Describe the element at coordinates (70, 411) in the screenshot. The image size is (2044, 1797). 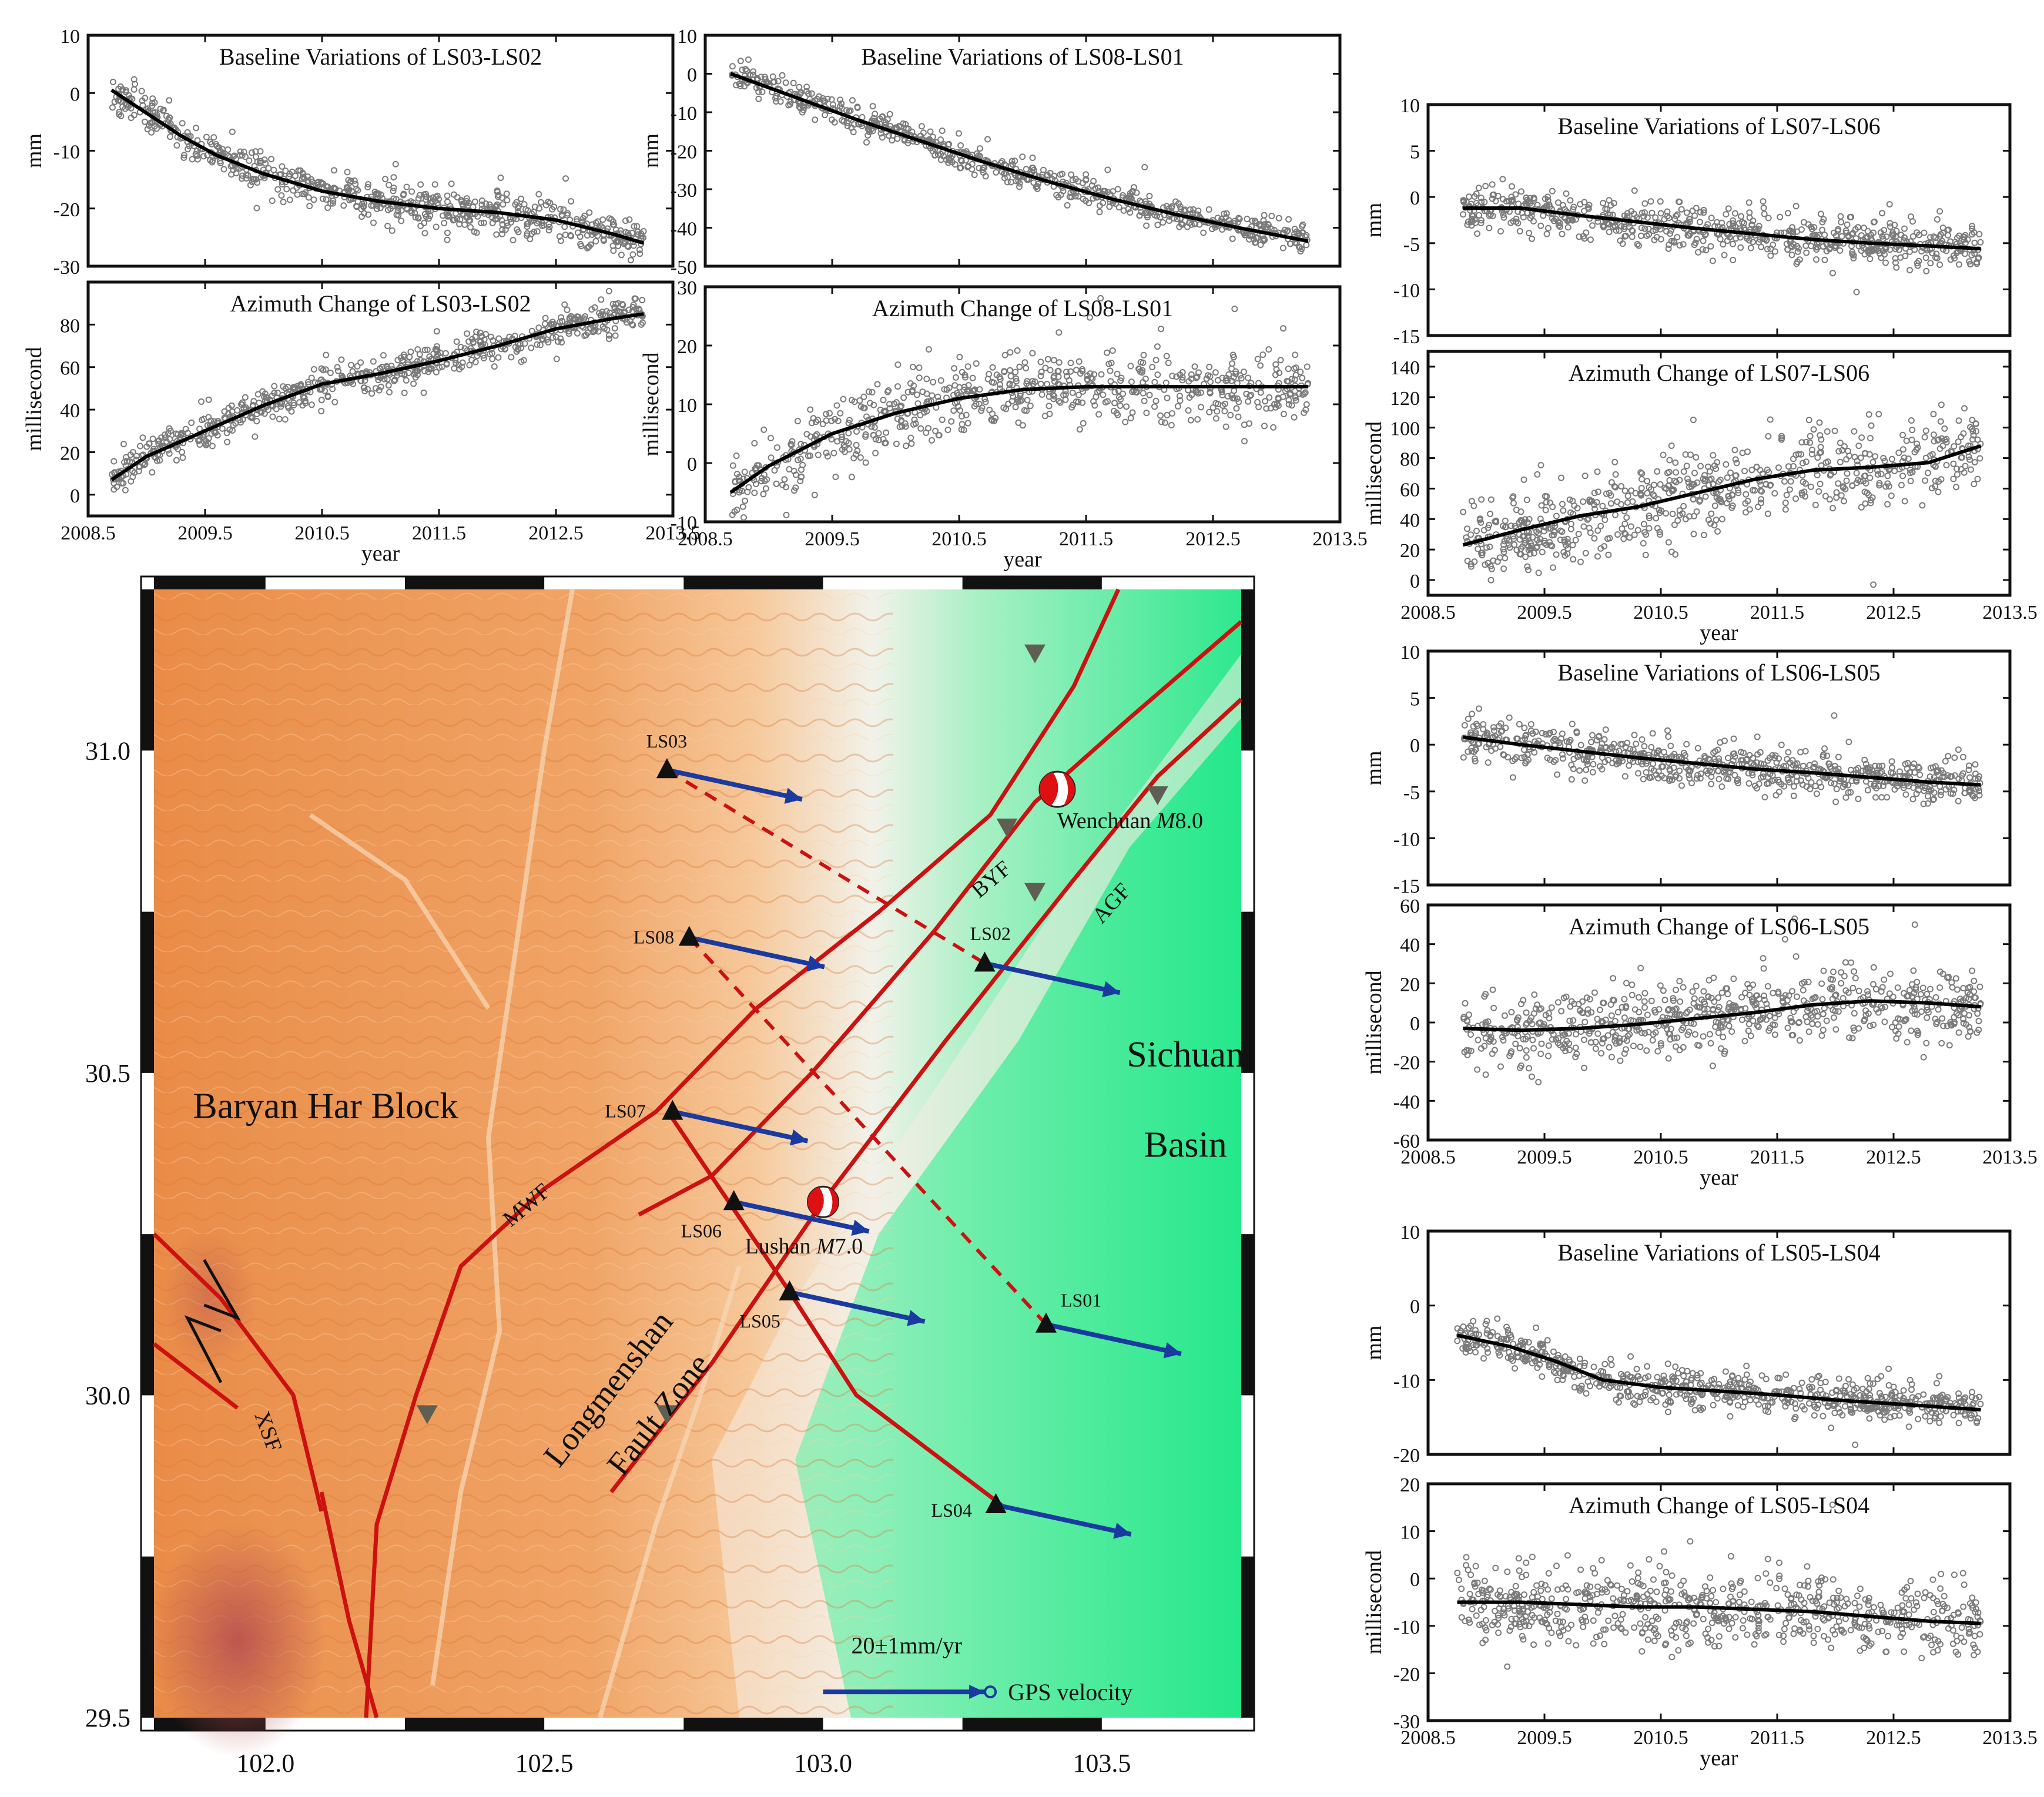
I see `y-tick-label: 40` at that location.